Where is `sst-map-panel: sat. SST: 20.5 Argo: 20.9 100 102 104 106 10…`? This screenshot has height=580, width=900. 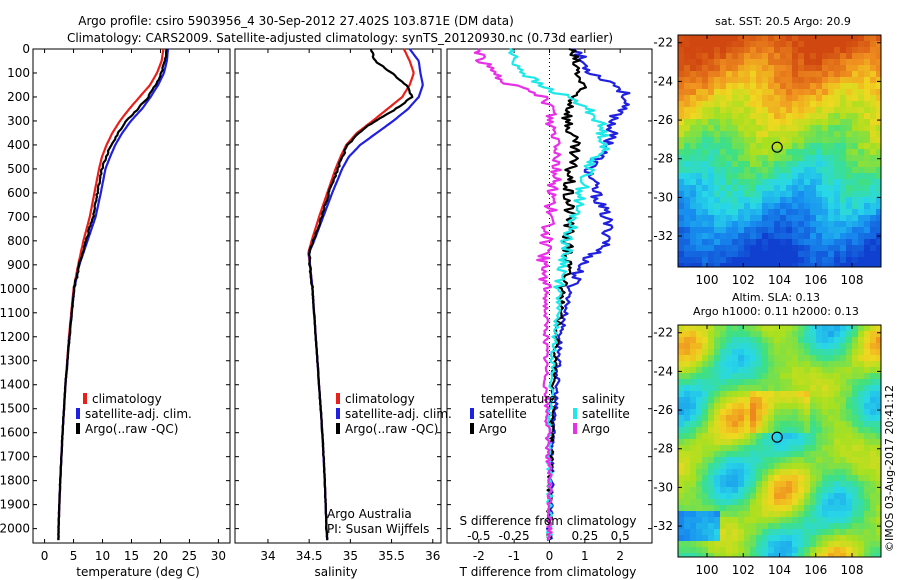 sst-map-panel: sat. SST: 20.5 Argo: 20.9 100 102 104 106 10… is located at coordinates (767, 151).